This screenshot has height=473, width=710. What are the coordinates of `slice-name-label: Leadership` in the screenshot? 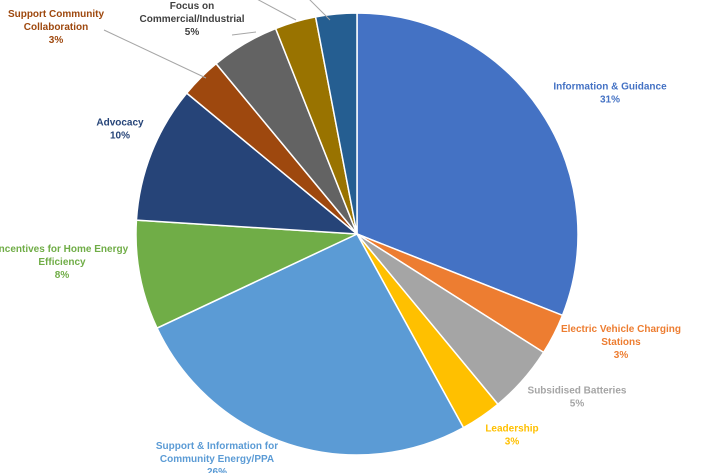 It's located at (511, 429).